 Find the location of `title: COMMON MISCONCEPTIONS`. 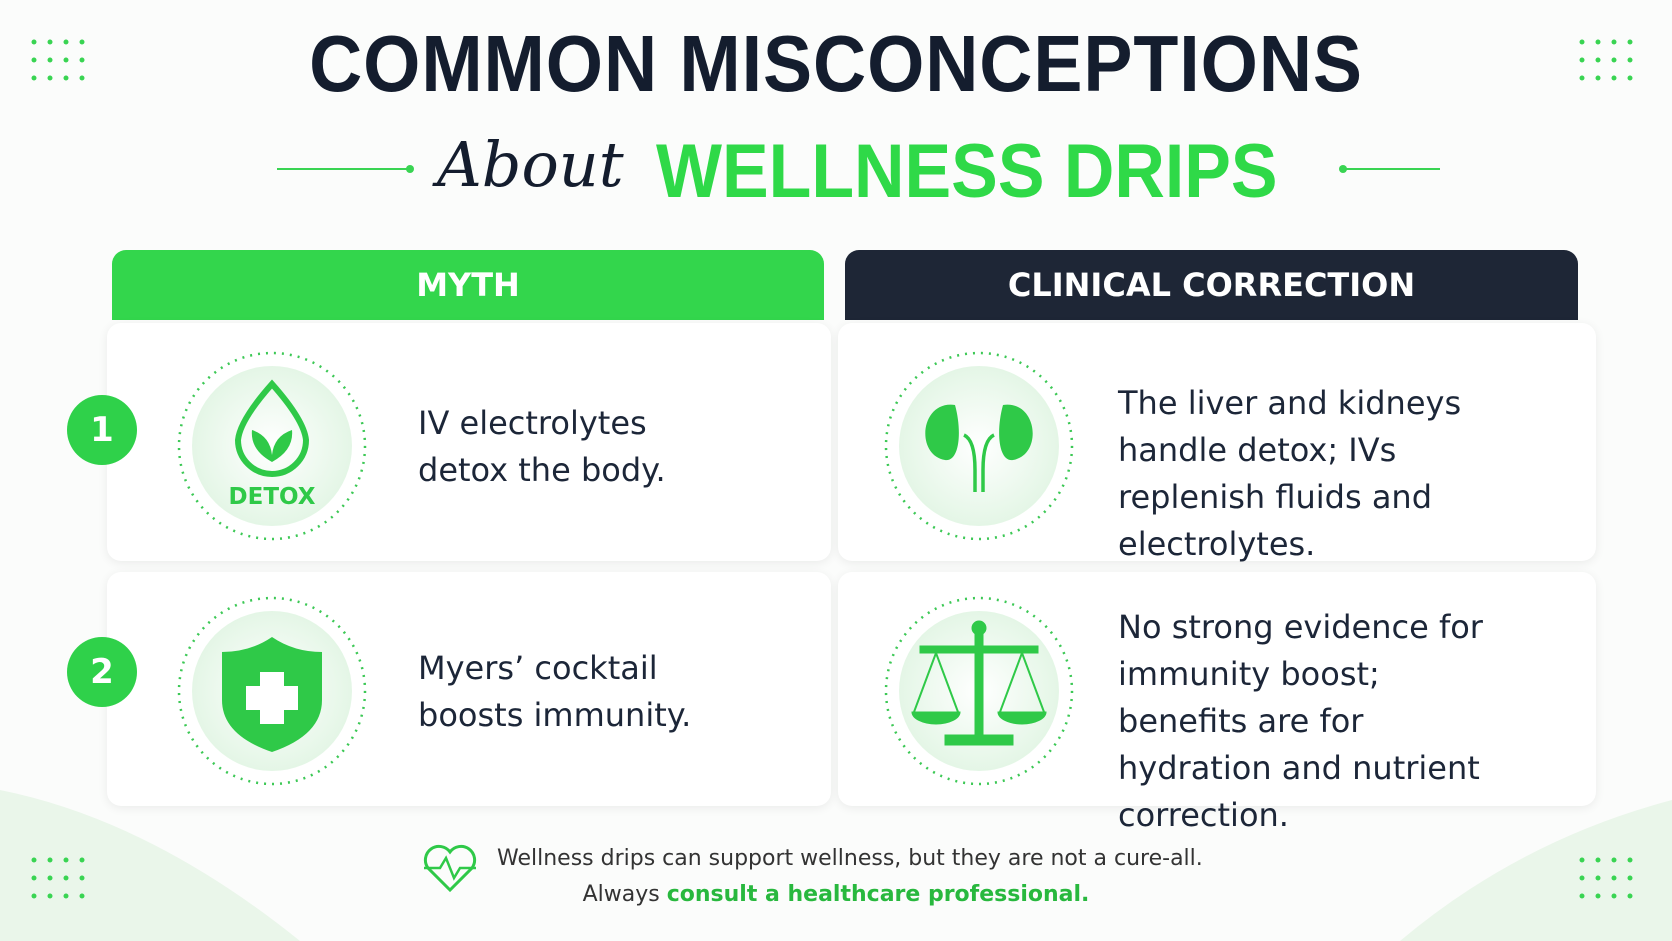

title: COMMON MISCONCEPTIONS is located at coordinates (836, 63).